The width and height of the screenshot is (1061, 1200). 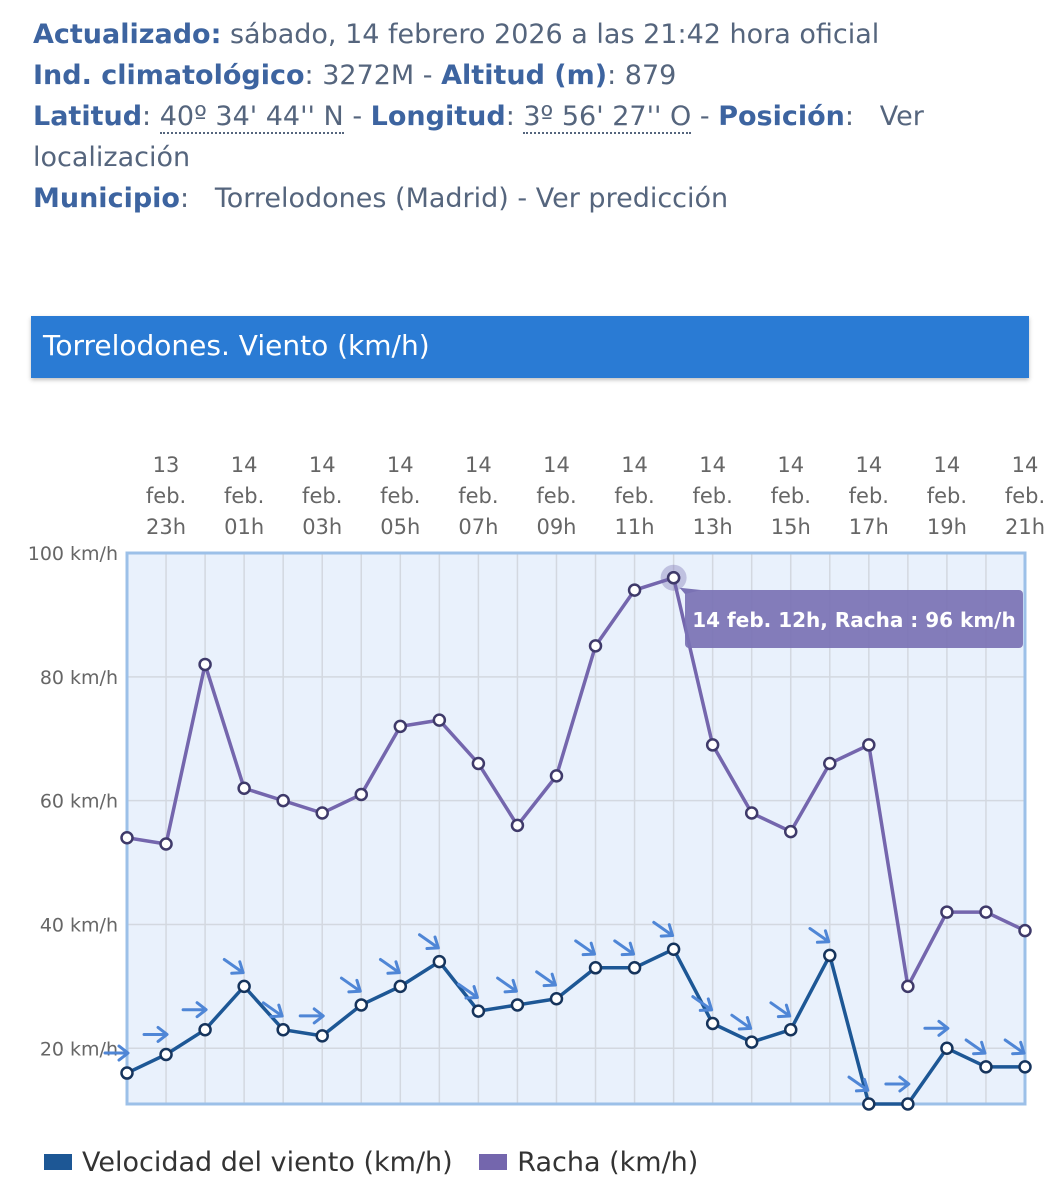 What do you see at coordinates (244, 527) in the screenshot?
I see `x-tick-label: 01h` at bounding box center [244, 527].